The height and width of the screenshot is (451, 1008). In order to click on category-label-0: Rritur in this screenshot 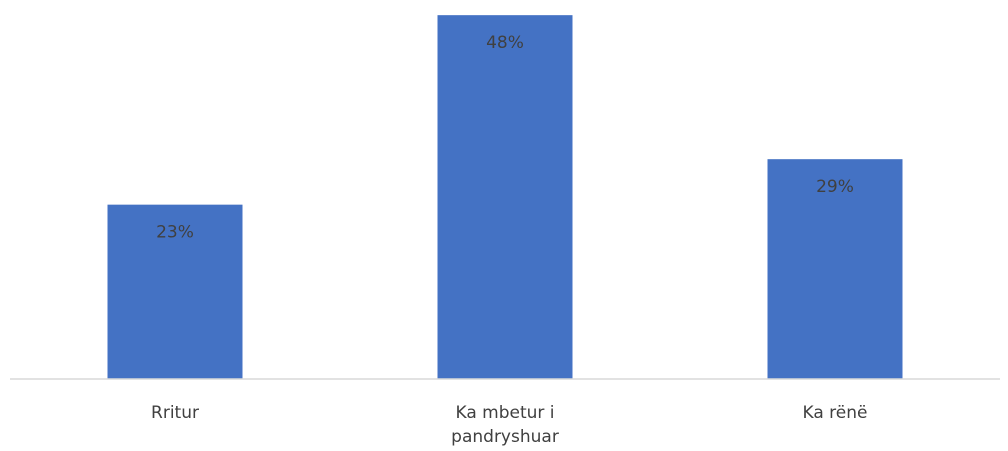, I will do `click(175, 413)`.